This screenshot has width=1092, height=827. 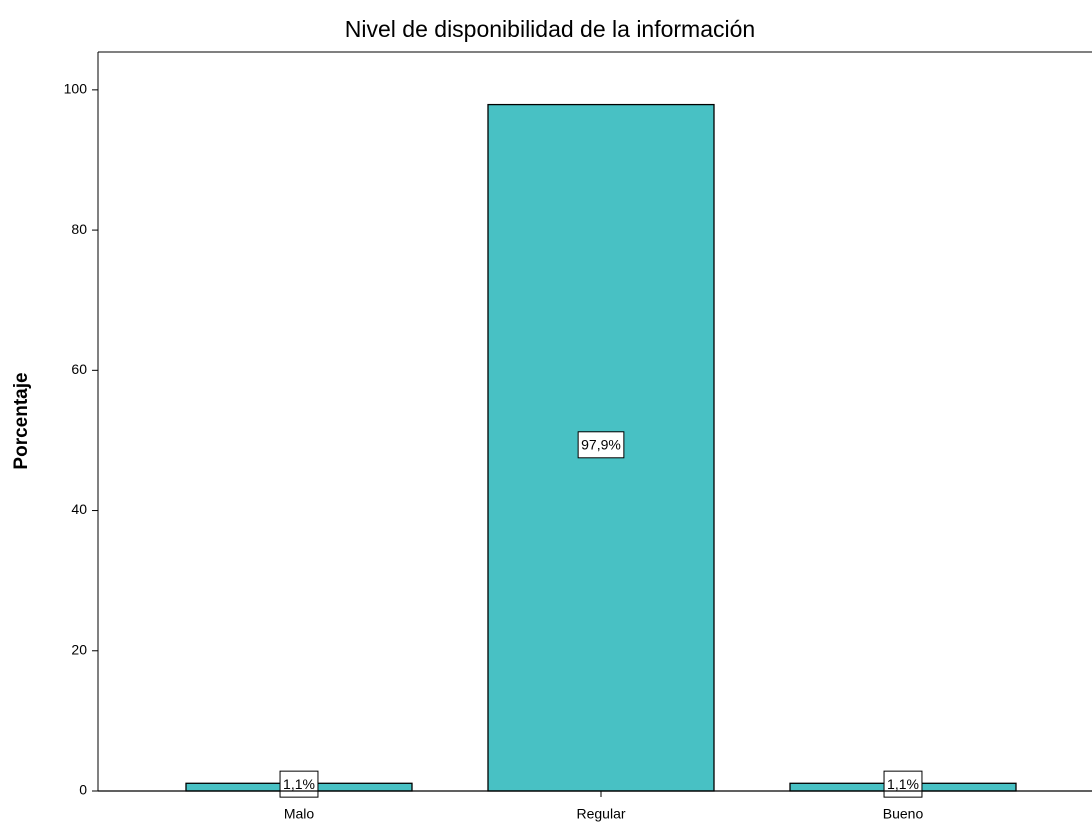 I want to click on x-tick-label: Malo, so click(x=299, y=814).